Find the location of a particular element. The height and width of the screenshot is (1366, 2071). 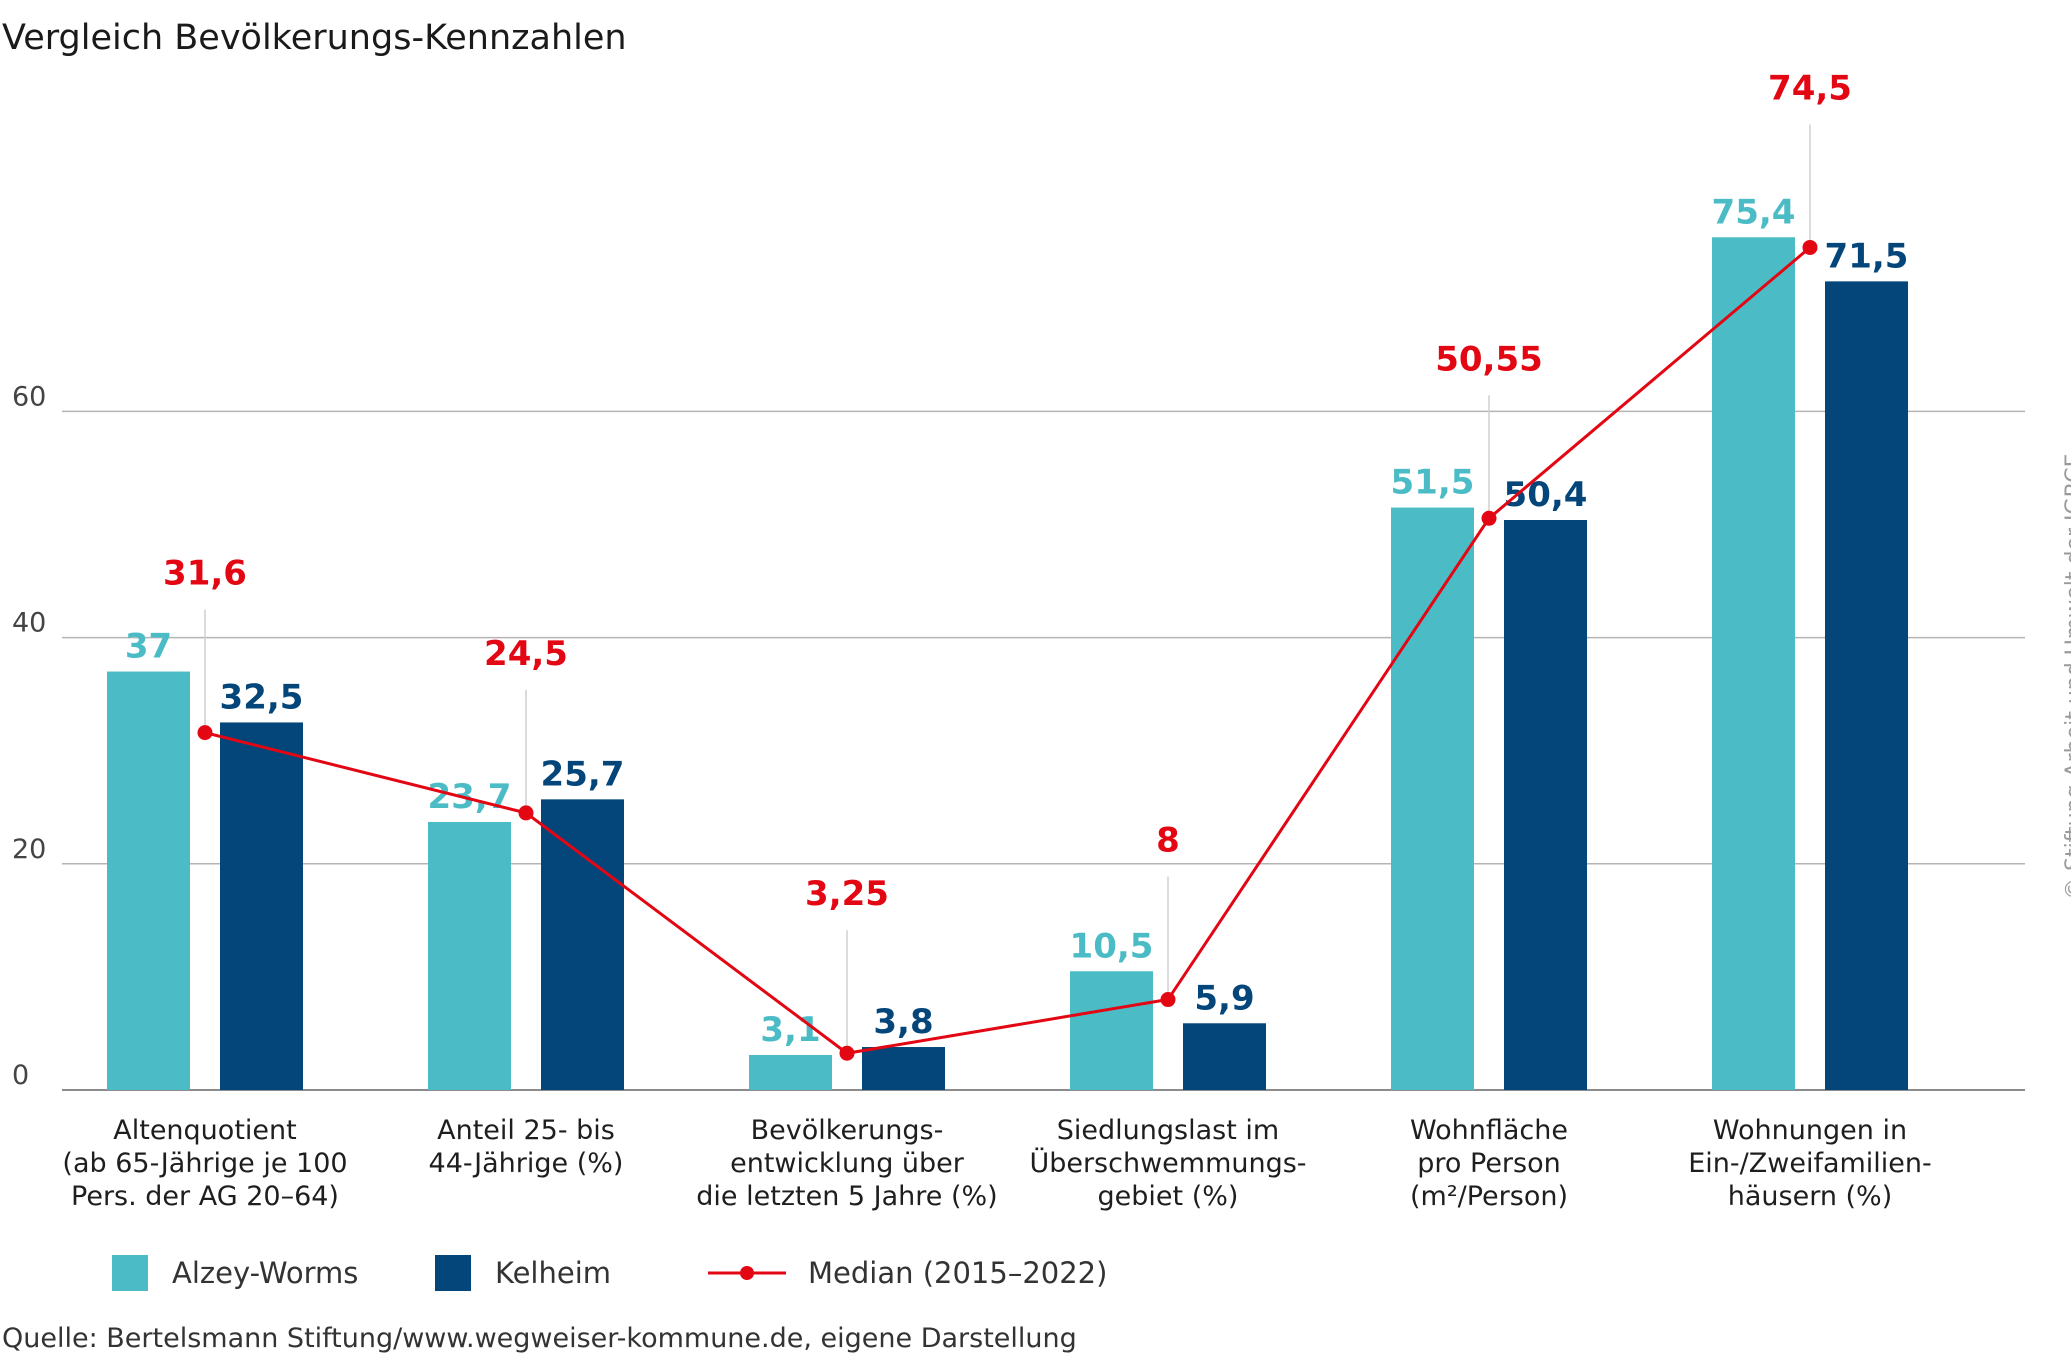

bar-value-label: 10,5 is located at coordinates (1112, 946).